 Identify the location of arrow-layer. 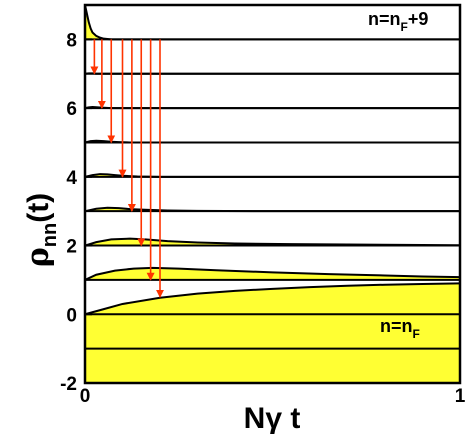
(127, 168).